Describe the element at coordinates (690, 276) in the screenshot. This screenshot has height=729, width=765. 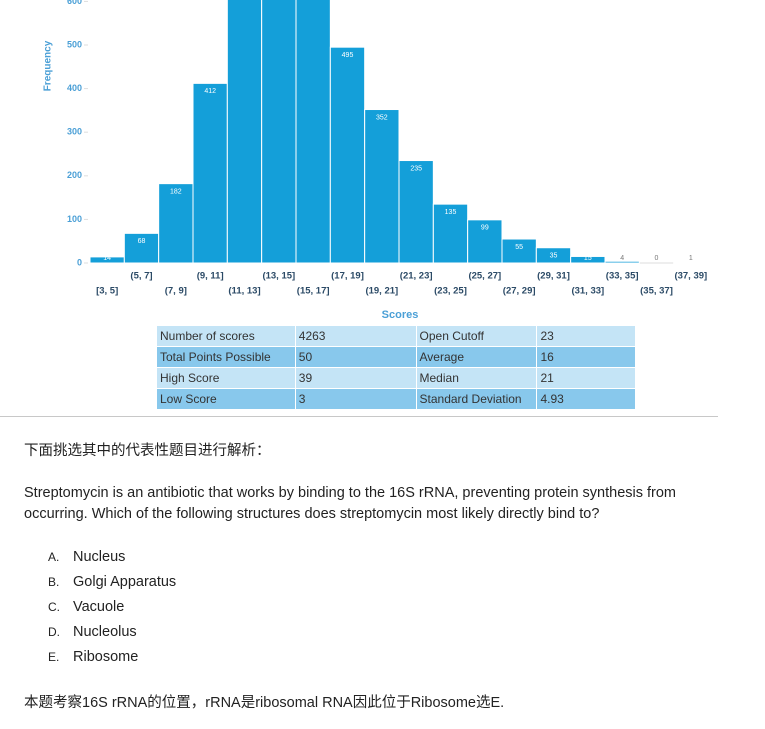
I see `x-tick-label: (37, 39]` at that location.